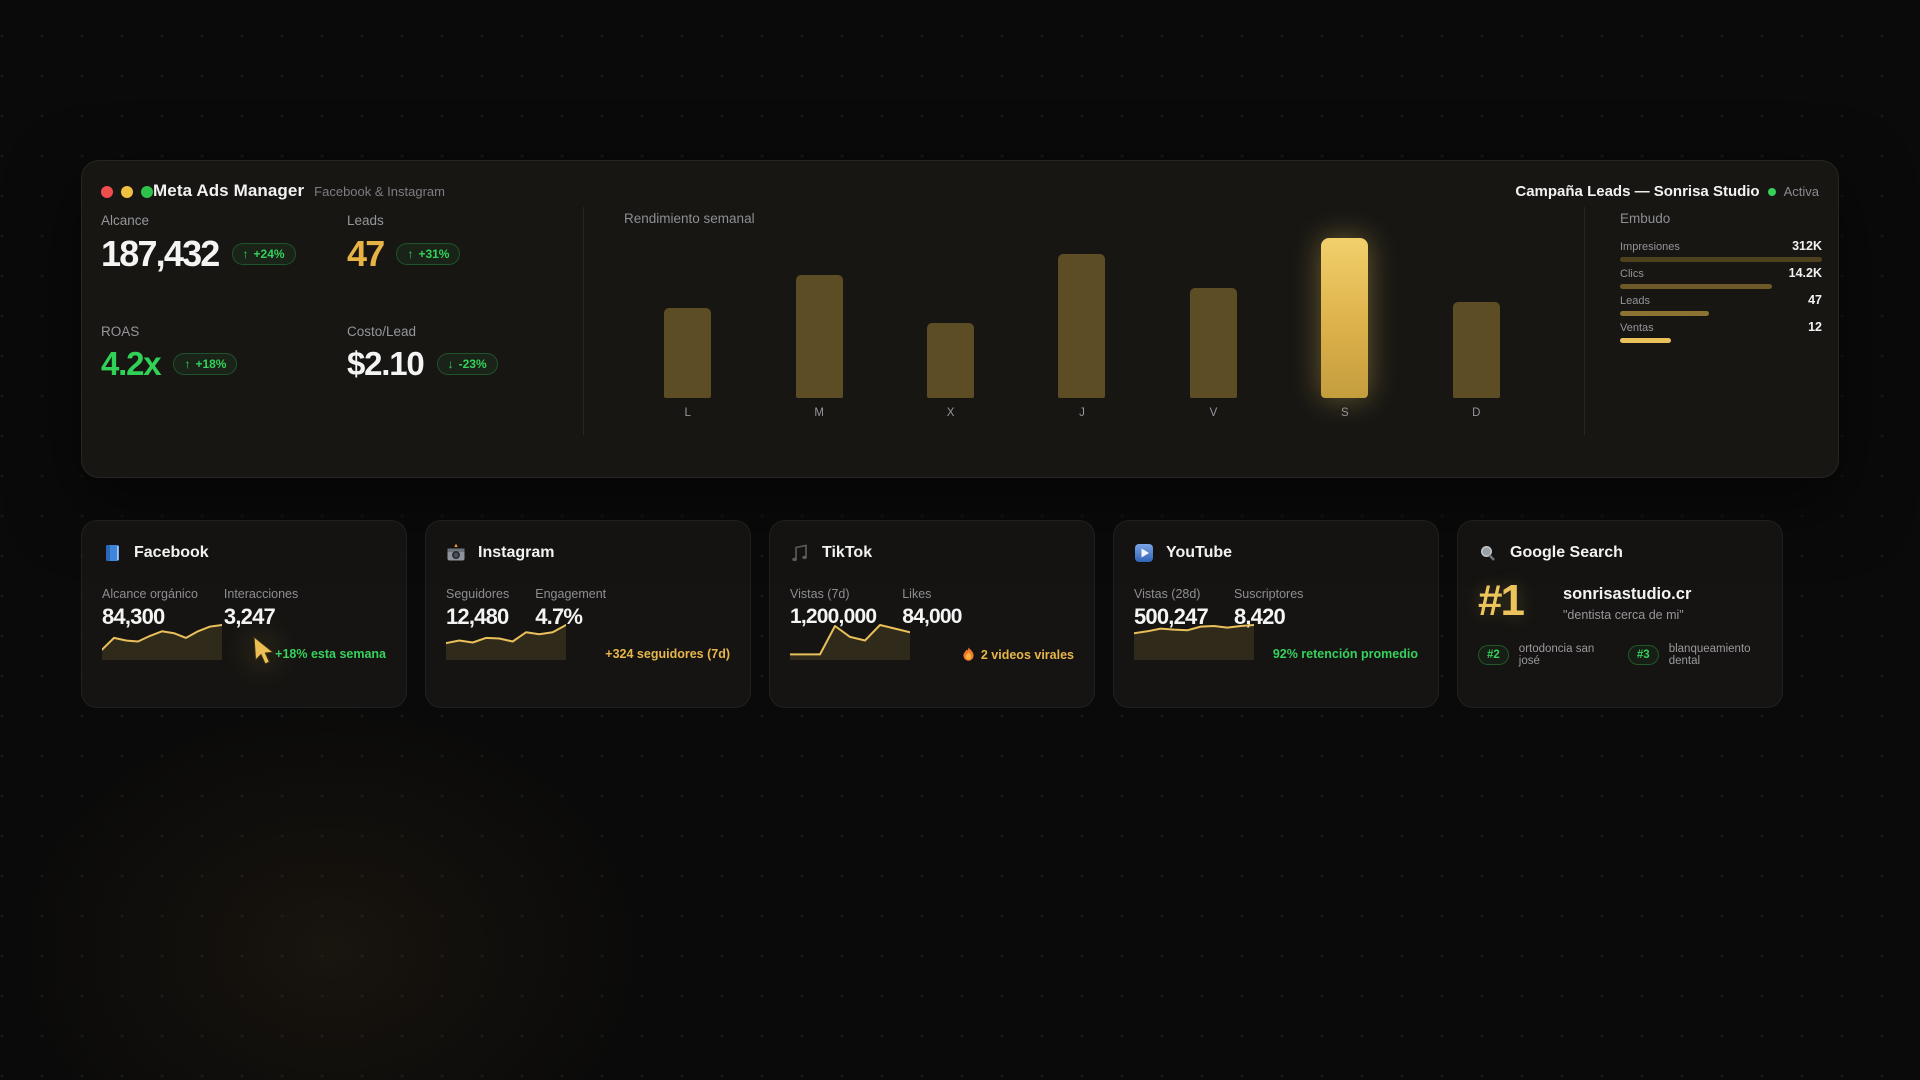  I want to click on funnel-stage-value: 47, so click(1815, 300).